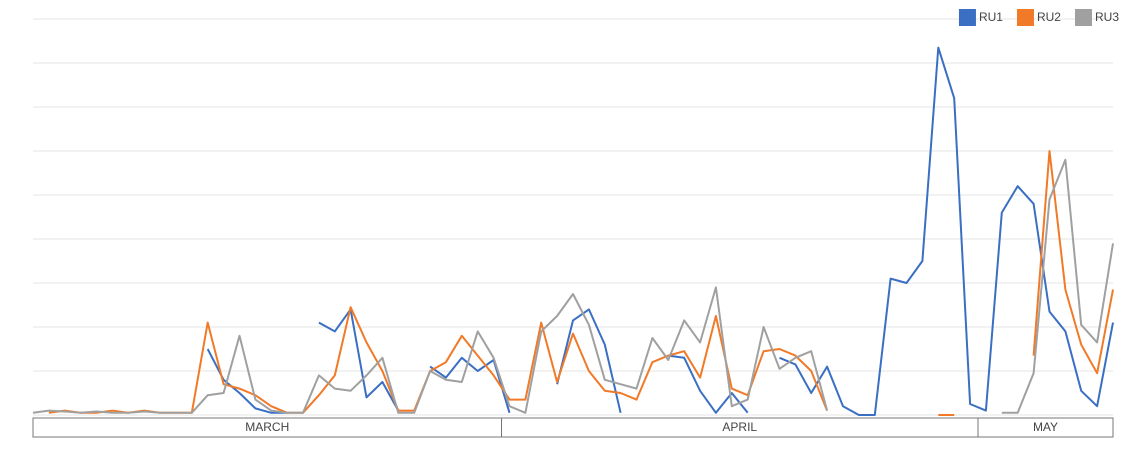 The image size is (1129, 450). I want to click on month-label: APRIL, so click(739, 427).